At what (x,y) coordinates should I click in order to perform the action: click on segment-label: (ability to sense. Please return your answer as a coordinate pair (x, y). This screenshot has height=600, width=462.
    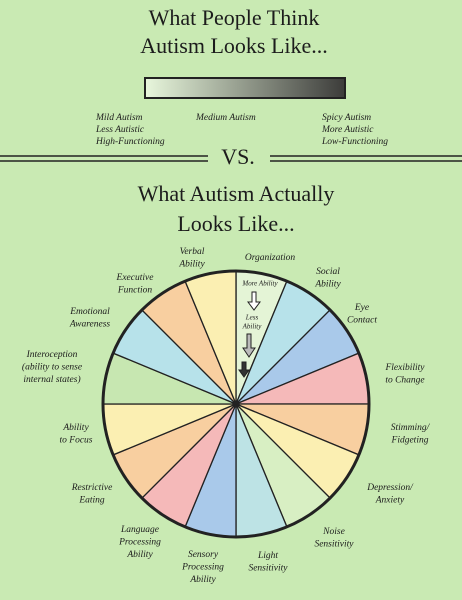
    Looking at the image, I should click on (52, 367).